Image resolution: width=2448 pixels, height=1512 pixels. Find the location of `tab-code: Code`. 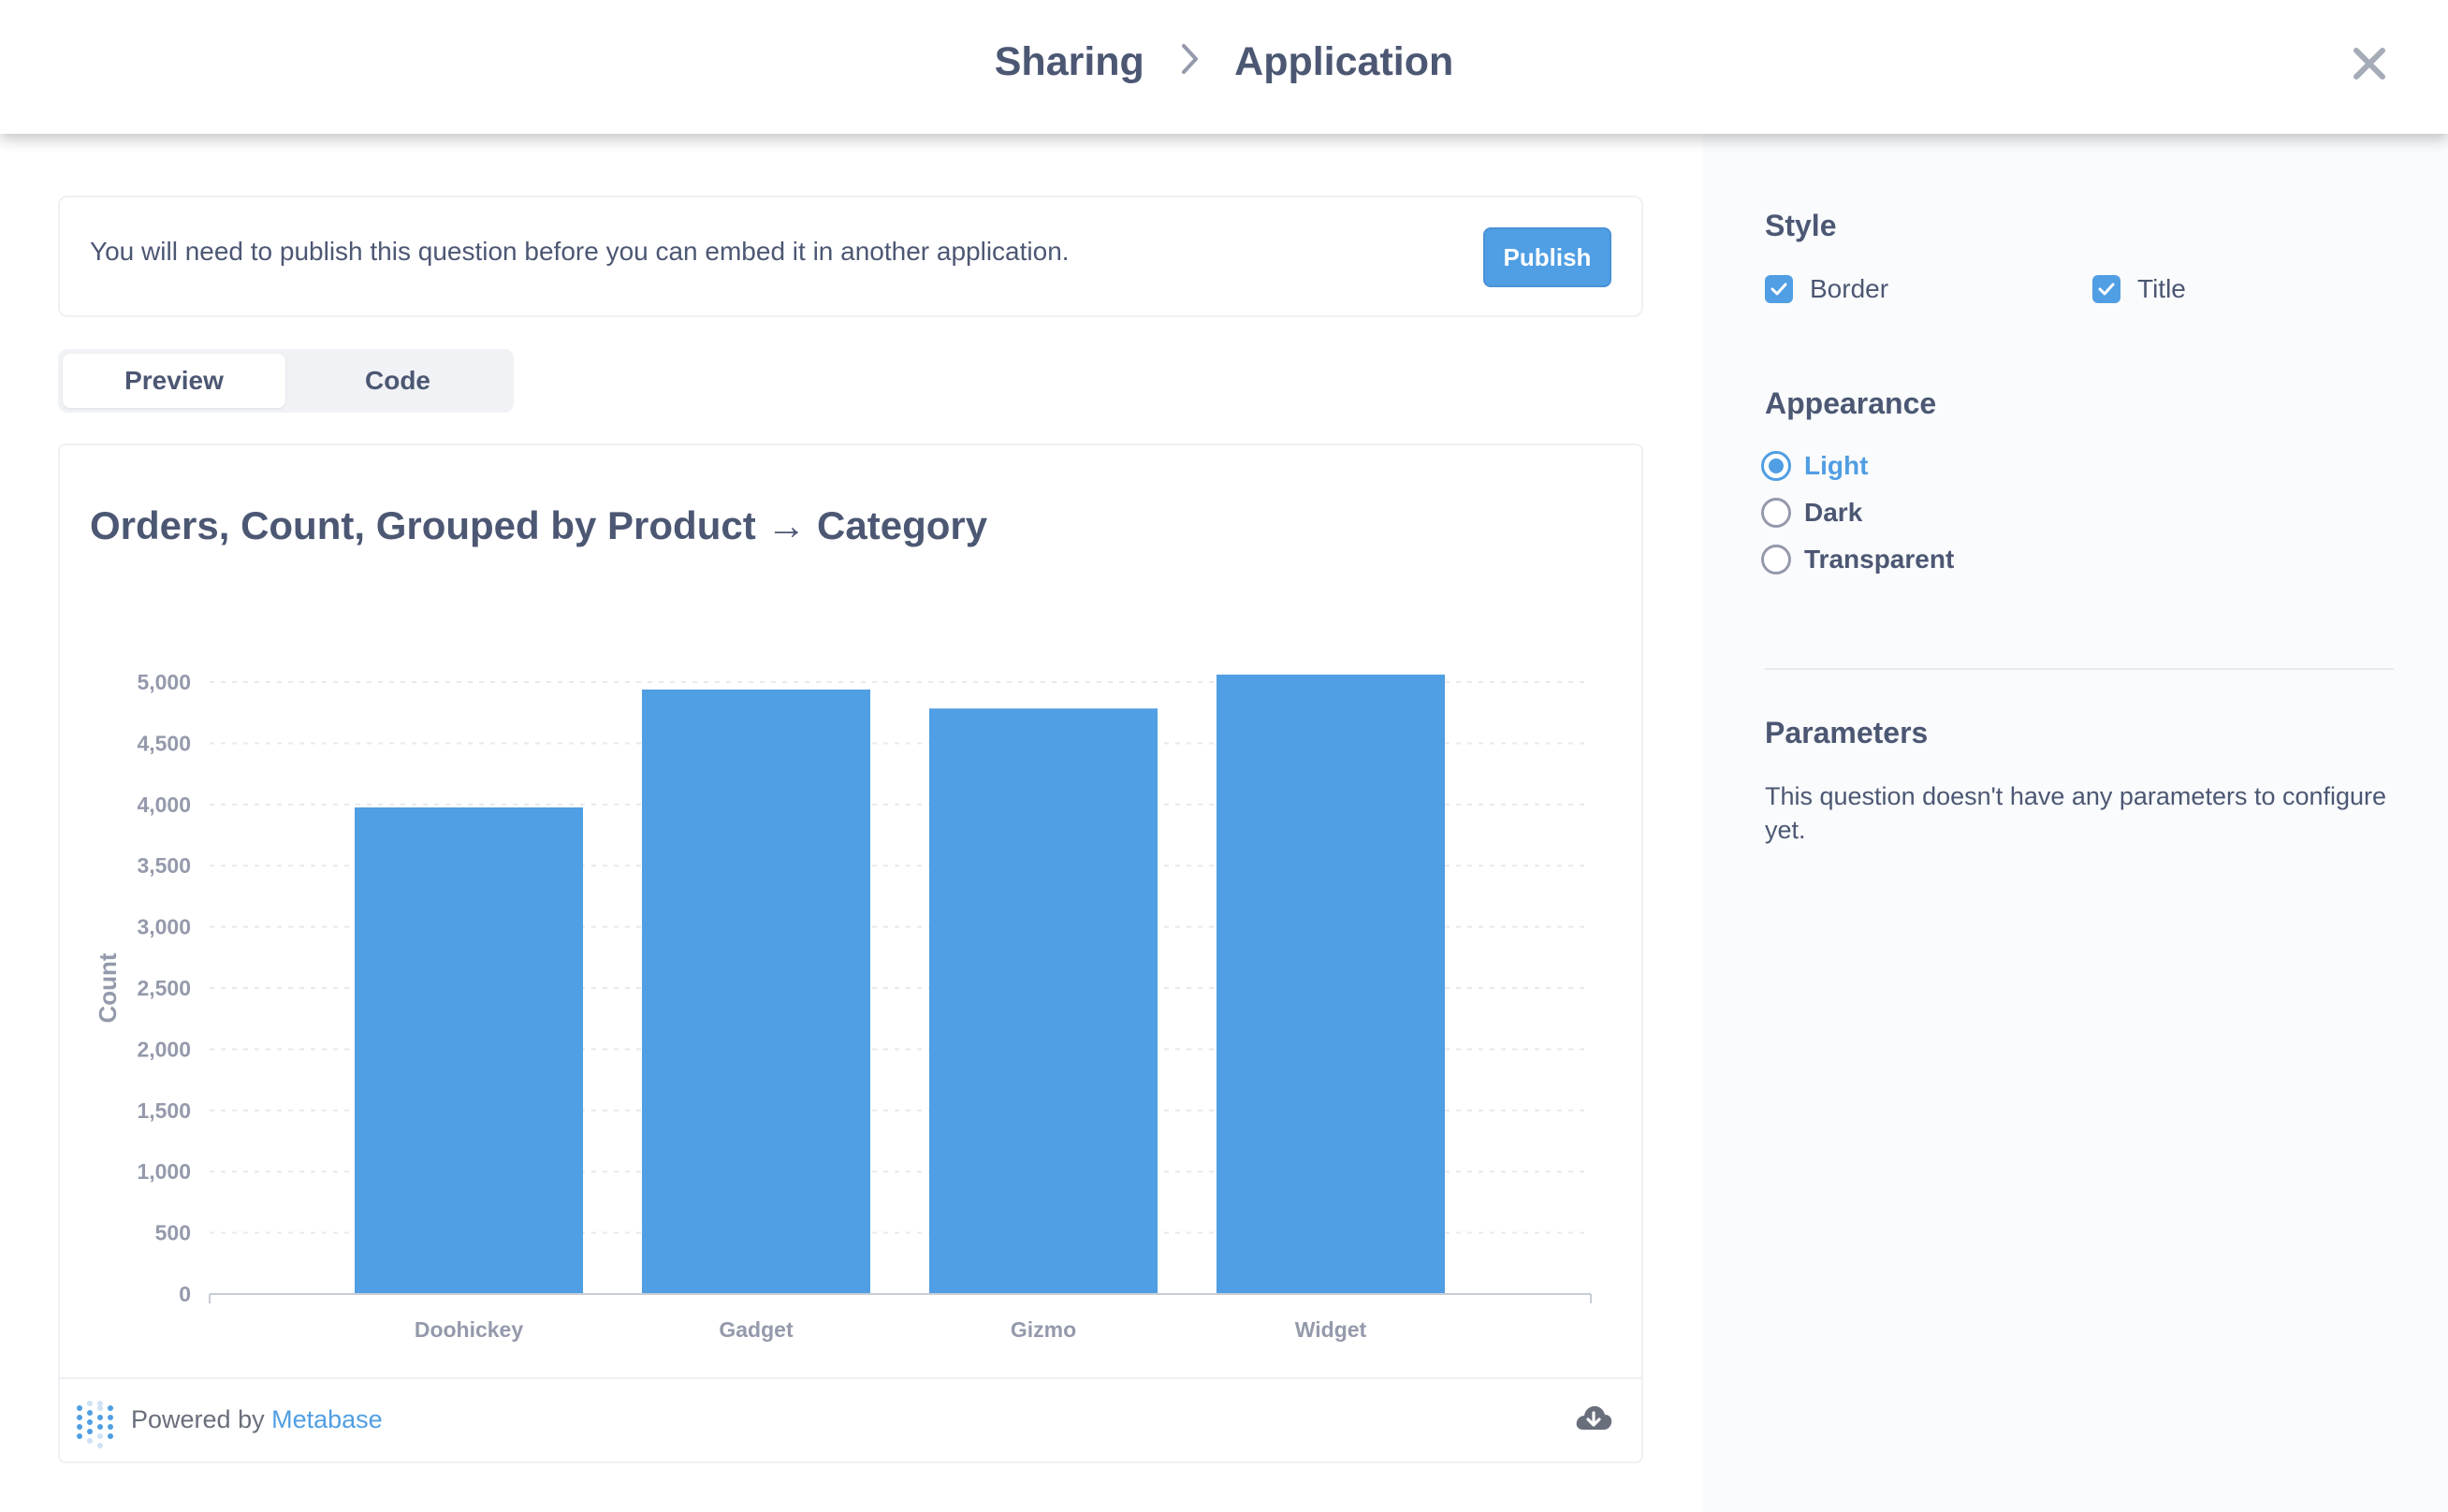

tab-code: Code is located at coordinates (397, 380).